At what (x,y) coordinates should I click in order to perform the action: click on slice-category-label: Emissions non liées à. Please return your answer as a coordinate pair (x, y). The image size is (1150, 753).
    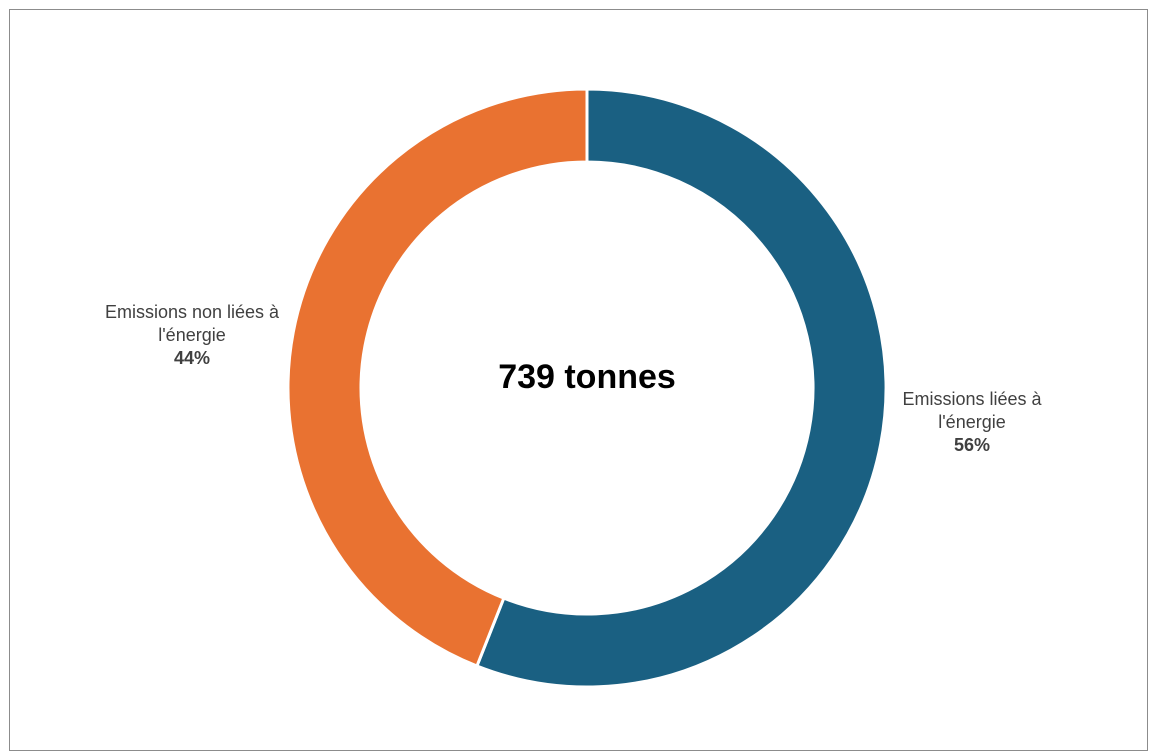
    Looking at the image, I should click on (192, 312).